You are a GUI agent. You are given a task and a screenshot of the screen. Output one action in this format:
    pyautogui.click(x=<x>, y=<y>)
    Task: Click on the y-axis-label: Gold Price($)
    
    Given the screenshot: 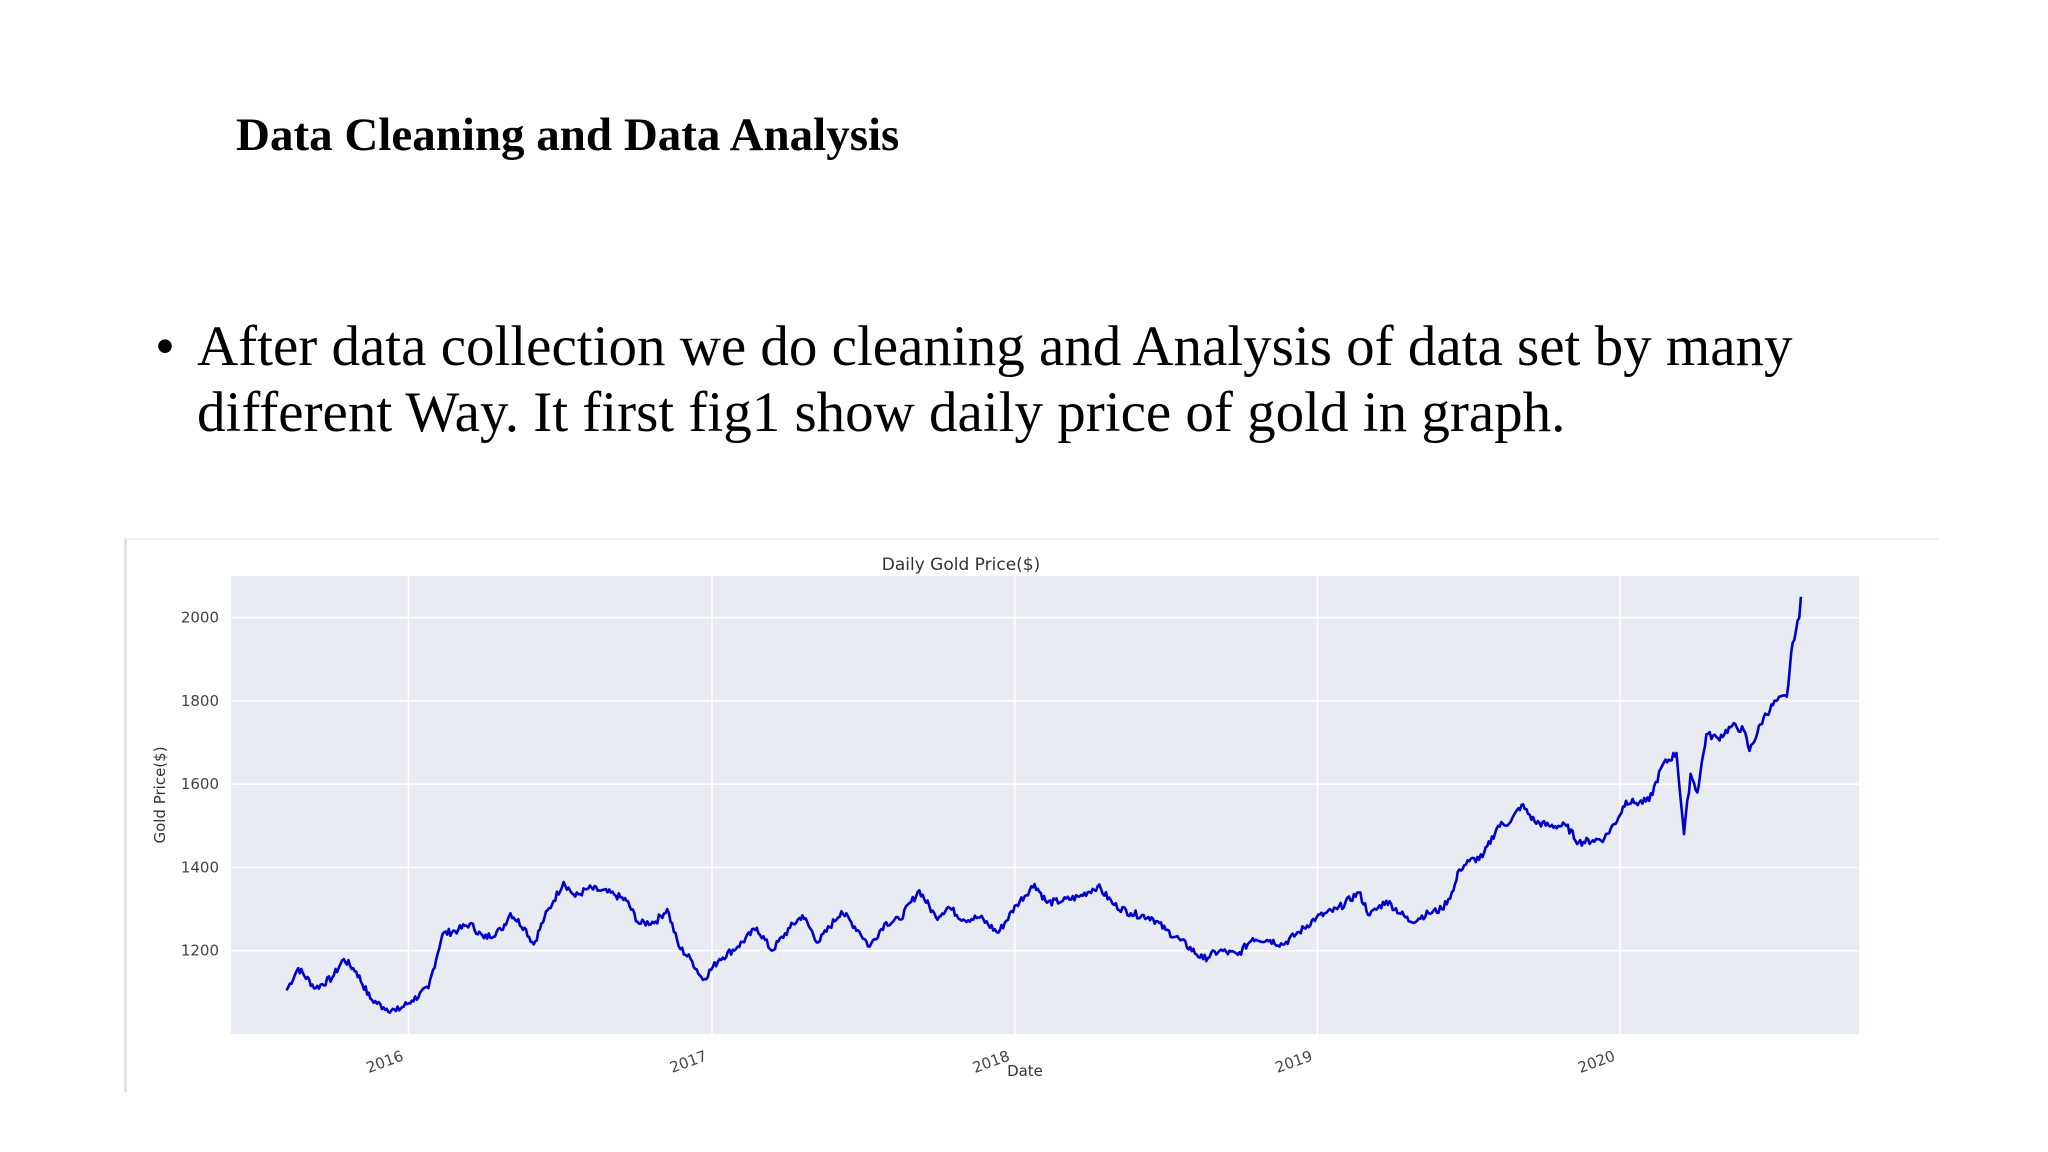 What is the action you would take?
    pyautogui.click(x=160, y=794)
    